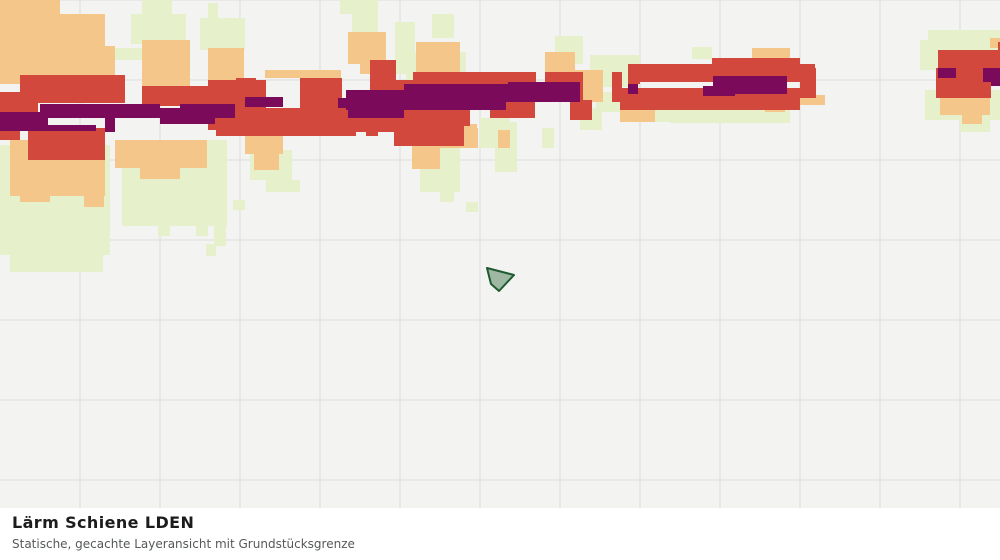 This screenshot has height=560, width=1000. Describe the element at coordinates (500, 100) in the screenshot. I see `noise-class-4-layer` at that location.